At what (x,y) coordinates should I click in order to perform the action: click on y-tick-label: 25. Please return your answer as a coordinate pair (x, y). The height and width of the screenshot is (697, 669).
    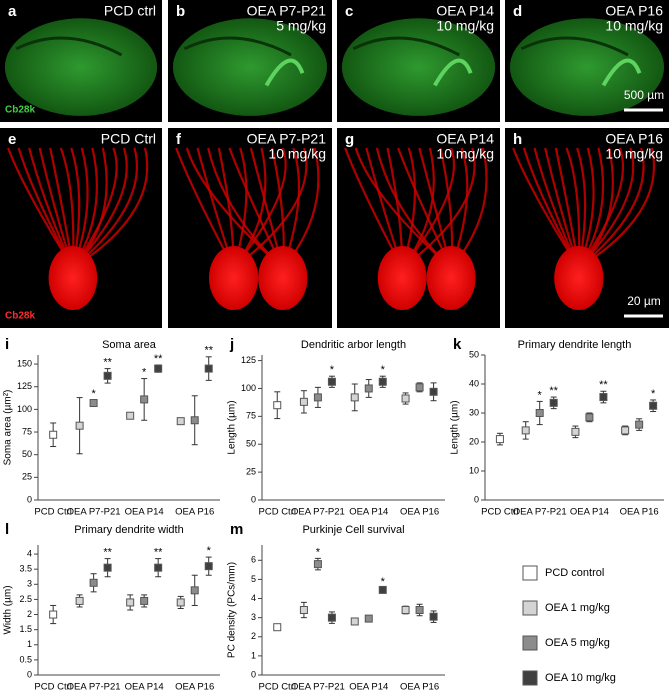
    Looking at the image, I should click on (251, 471).